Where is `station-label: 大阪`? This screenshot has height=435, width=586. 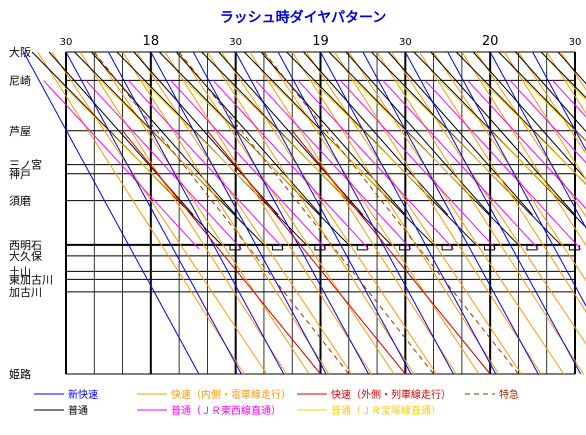 station-label: 大阪 is located at coordinates (20, 52).